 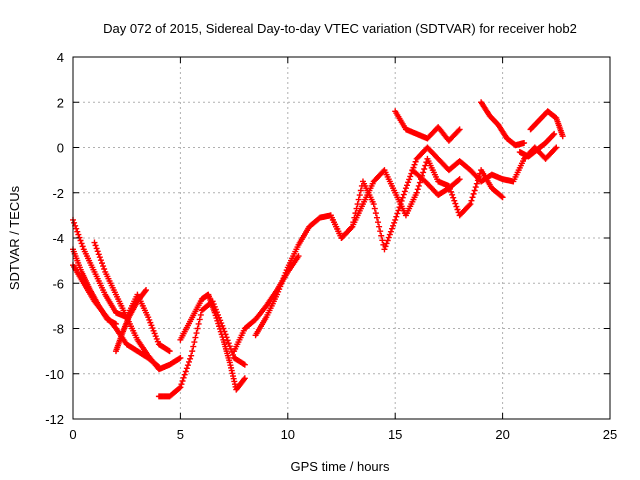 What do you see at coordinates (54, 374) in the screenshot?
I see `y-tick-label: -10` at bounding box center [54, 374].